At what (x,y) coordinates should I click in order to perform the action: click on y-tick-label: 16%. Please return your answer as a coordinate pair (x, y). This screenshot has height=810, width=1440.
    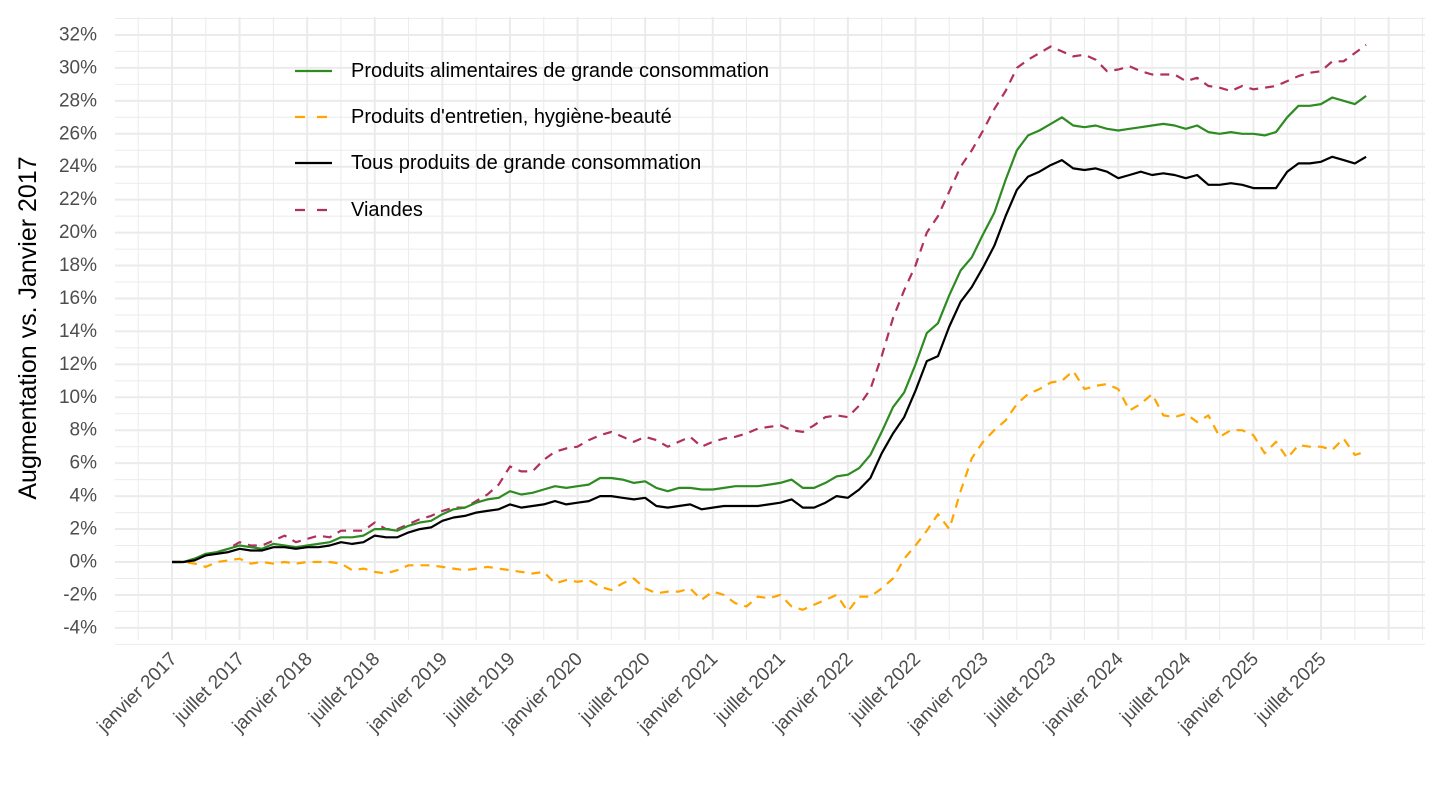
    Looking at the image, I should click on (78, 298).